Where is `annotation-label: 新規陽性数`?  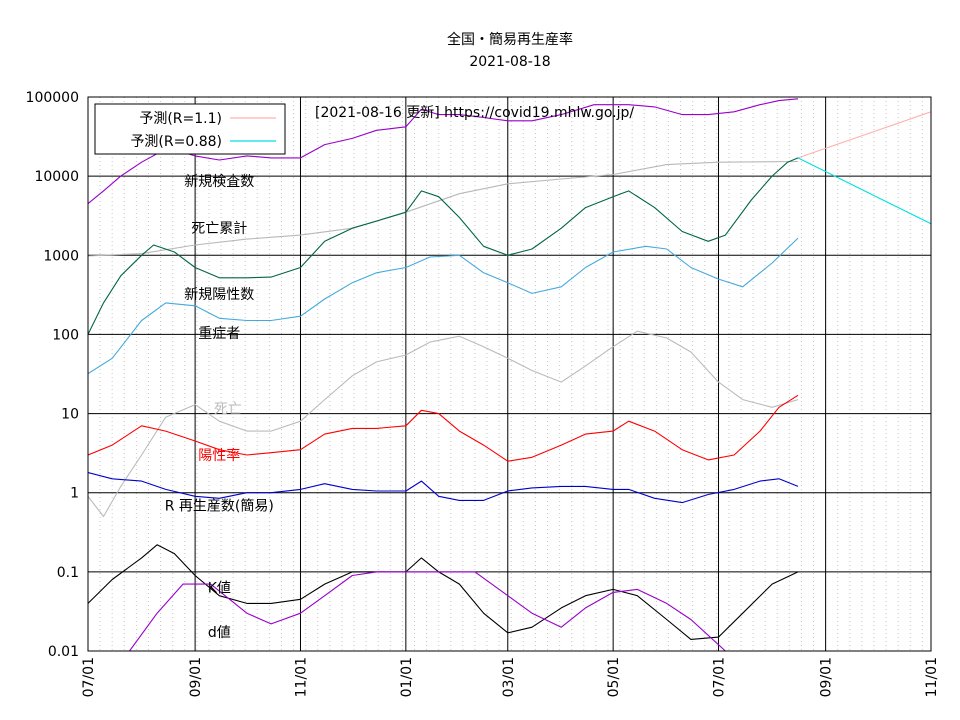 annotation-label: 新規陽性数 is located at coordinates (219, 295).